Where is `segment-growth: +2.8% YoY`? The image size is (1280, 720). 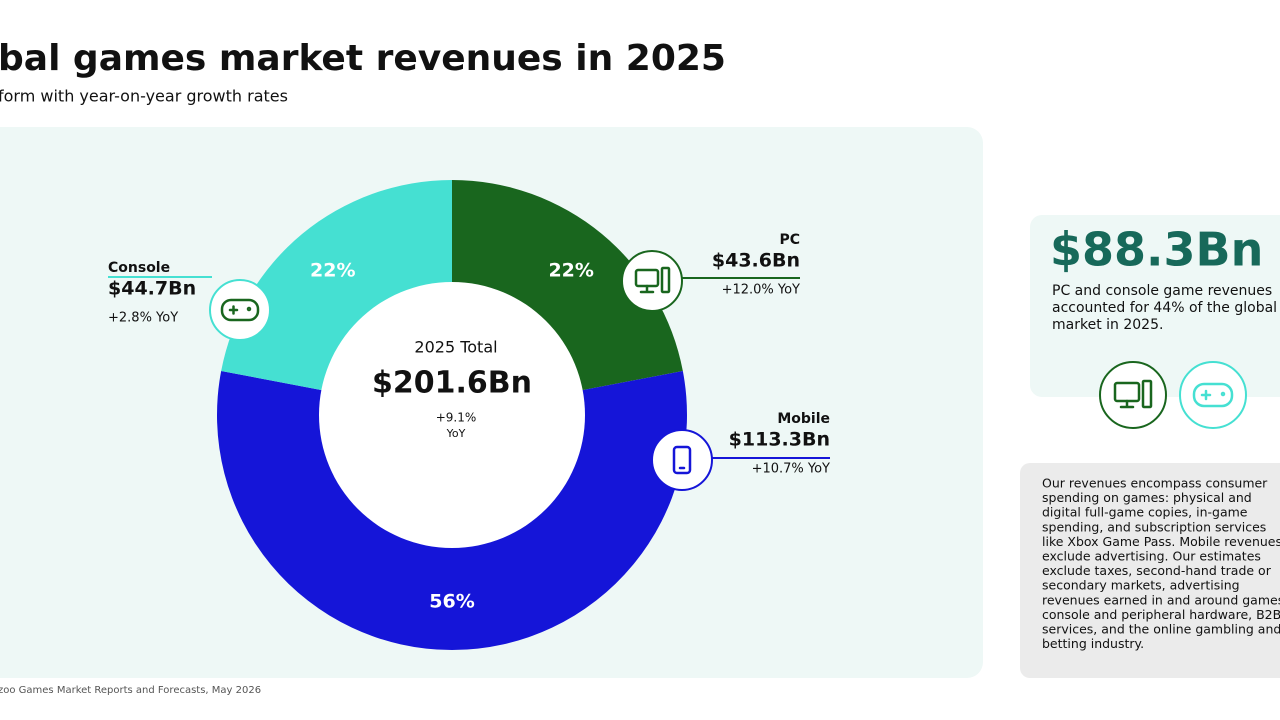
segment-growth: +2.8% YoY is located at coordinates (143, 318).